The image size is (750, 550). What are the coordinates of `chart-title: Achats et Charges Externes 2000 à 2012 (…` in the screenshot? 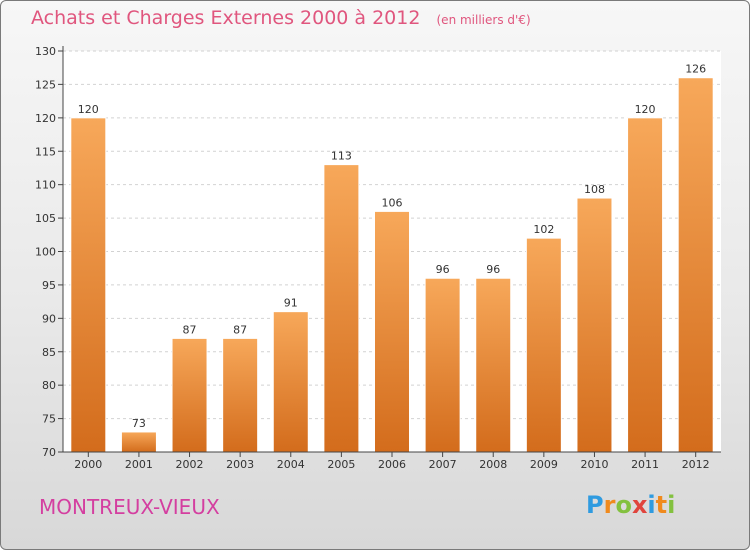 It's located at (281, 18).